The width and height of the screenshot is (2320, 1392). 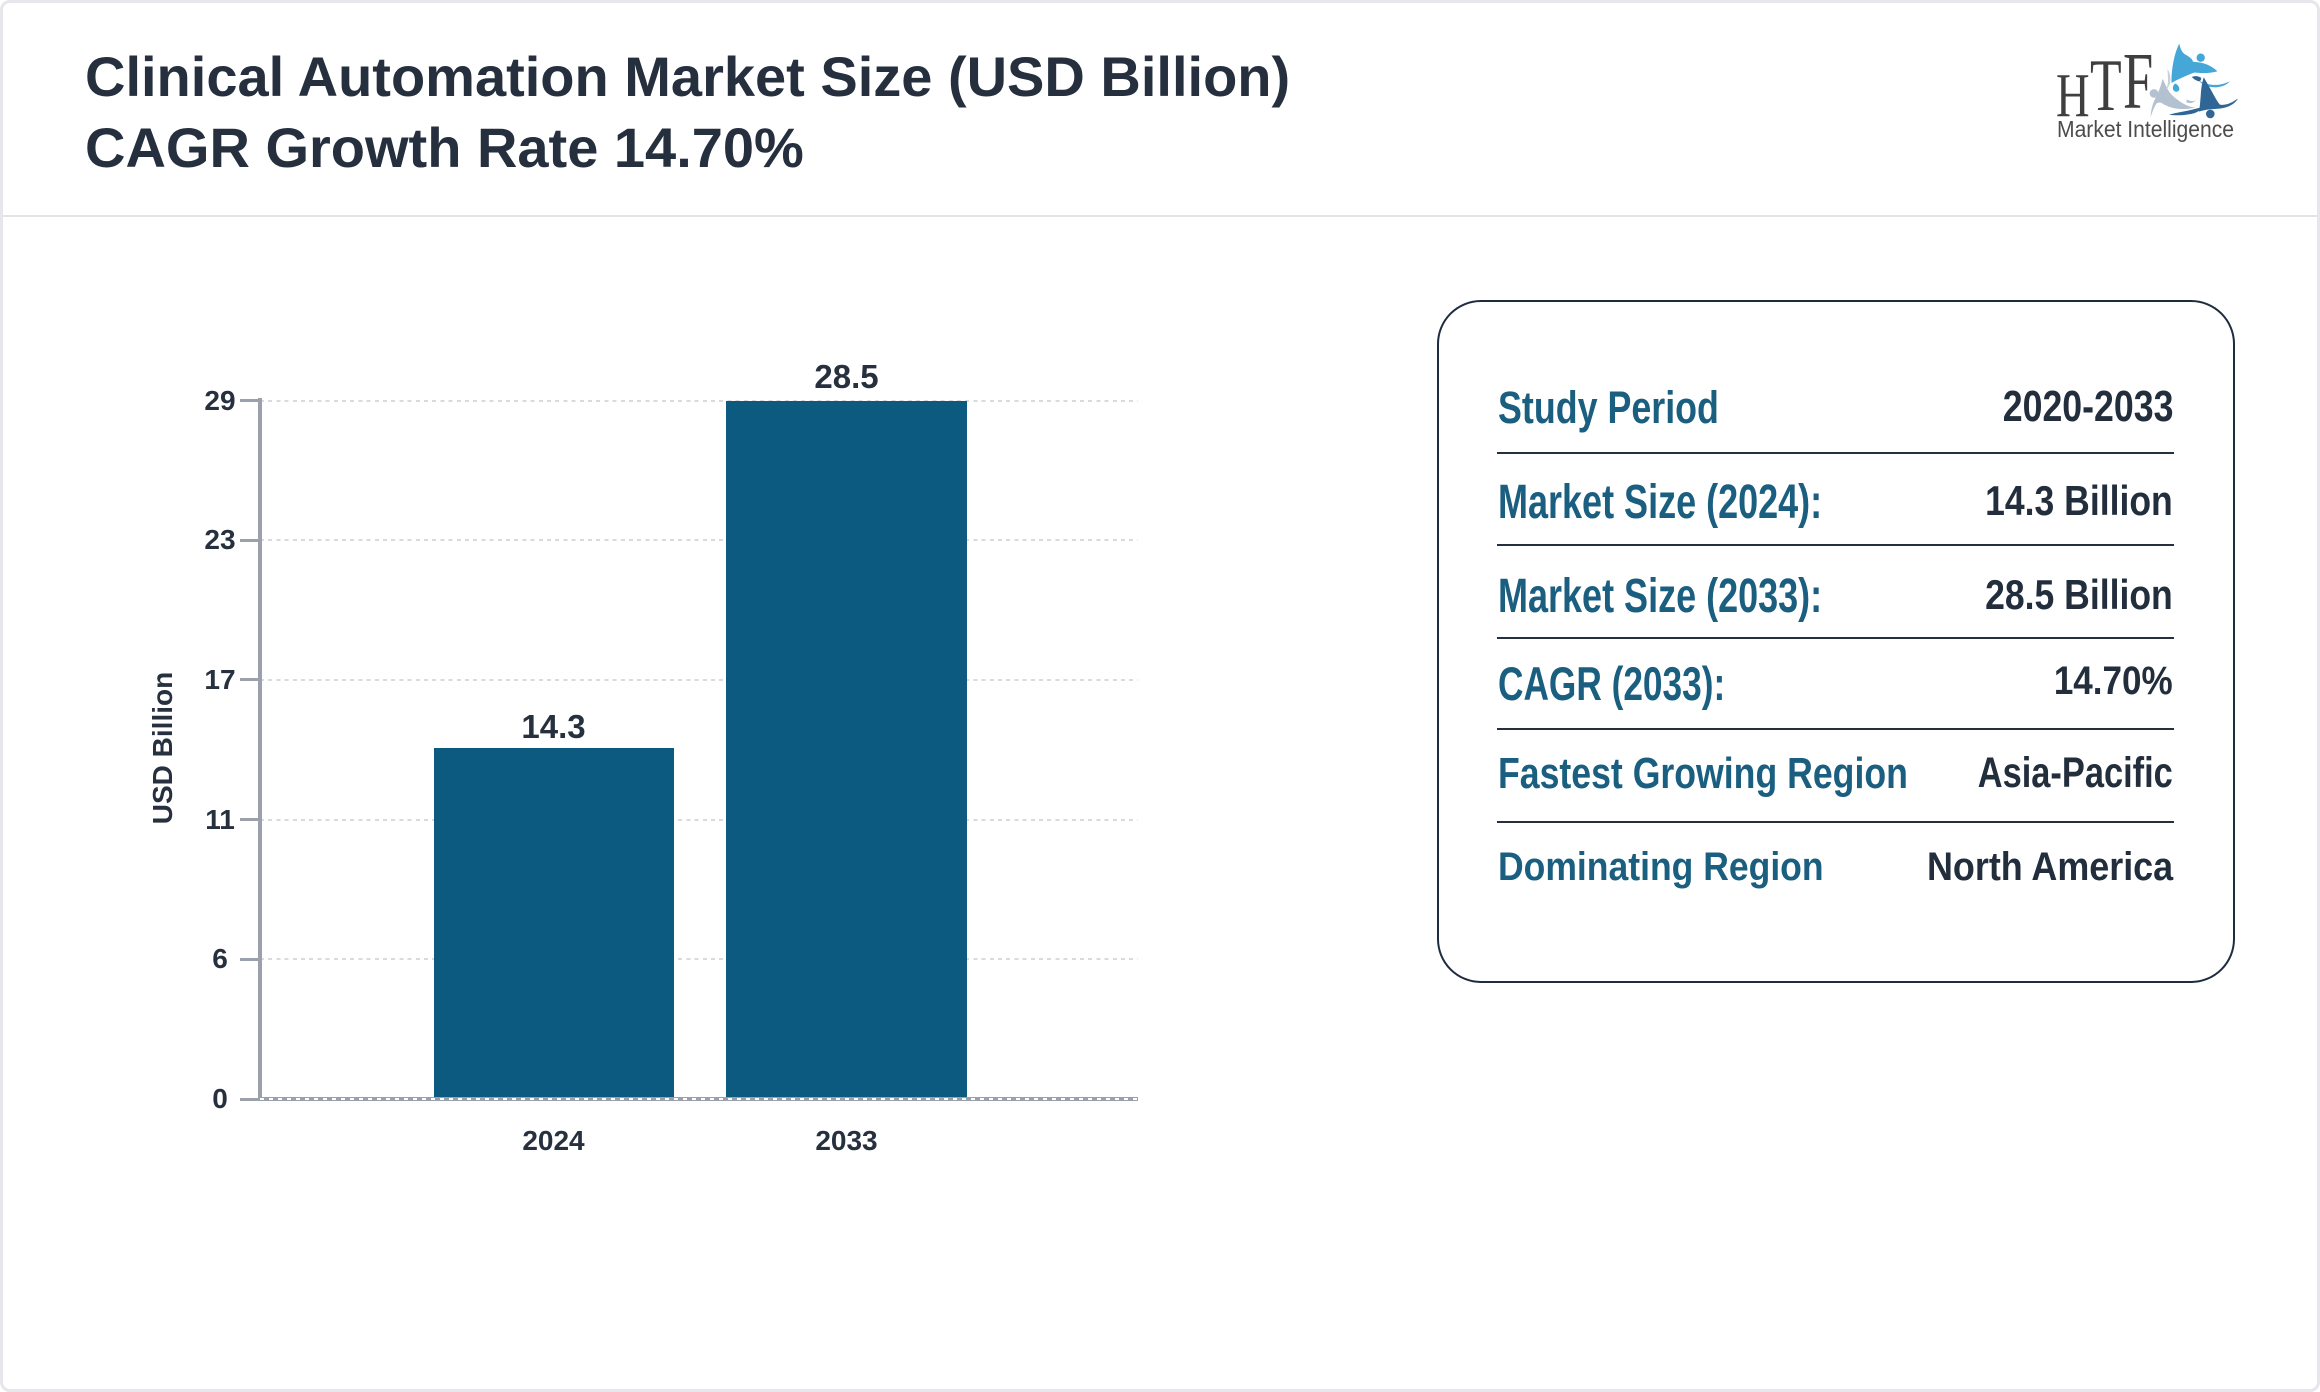 What do you see at coordinates (2145, 129) in the screenshot?
I see `svg-text: Market Intelligence` at bounding box center [2145, 129].